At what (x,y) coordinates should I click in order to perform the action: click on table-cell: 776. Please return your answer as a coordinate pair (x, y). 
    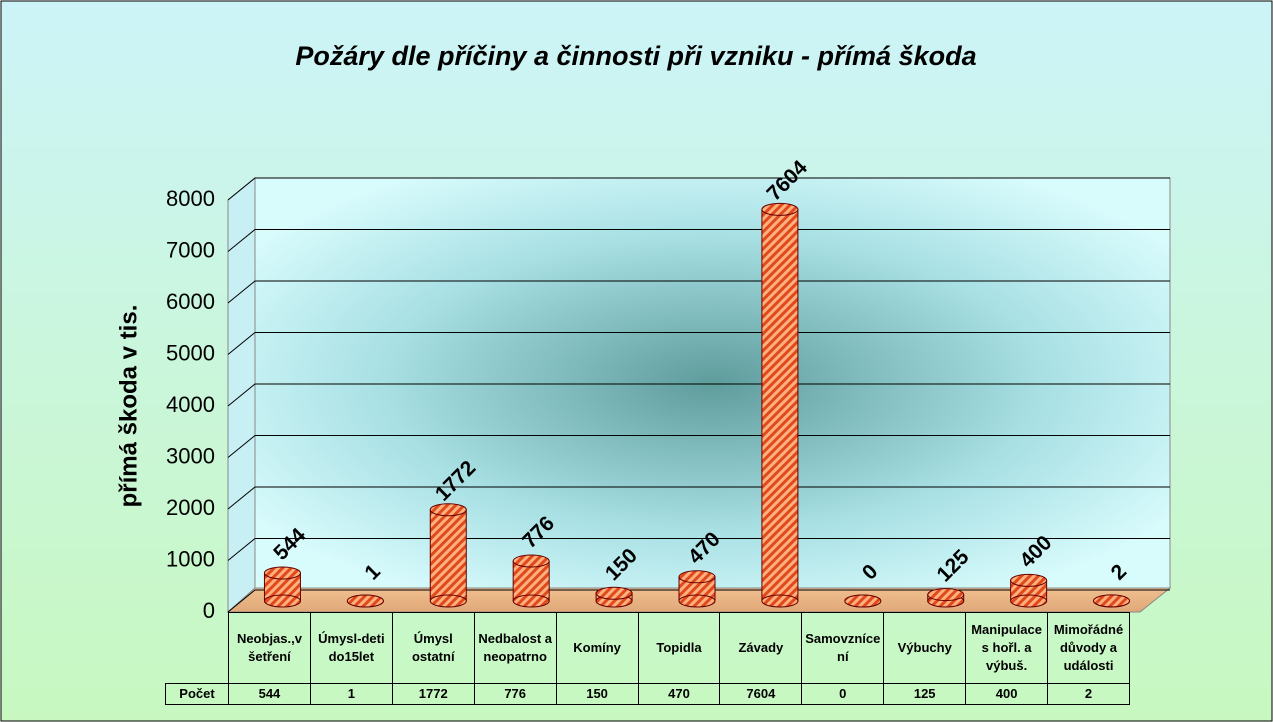
    Looking at the image, I should click on (515, 694).